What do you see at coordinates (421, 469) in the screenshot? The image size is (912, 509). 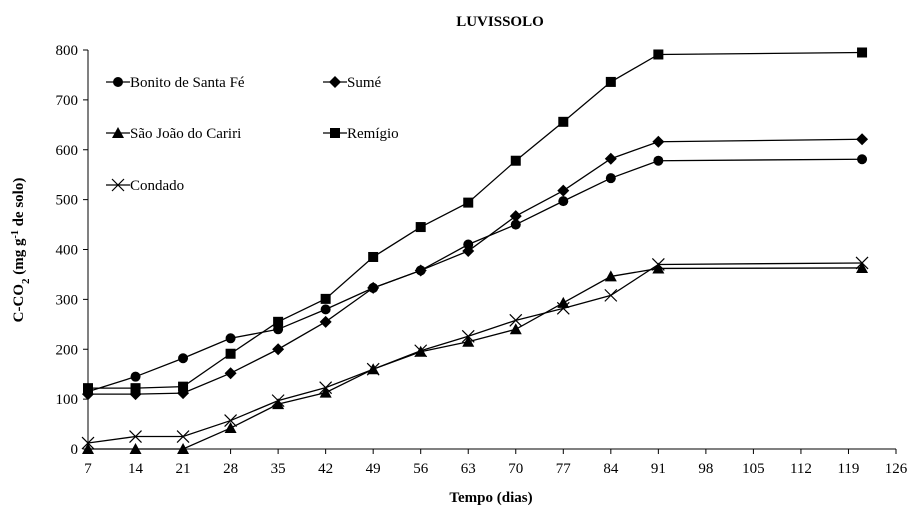 I see `x-tick-label: 56` at bounding box center [421, 469].